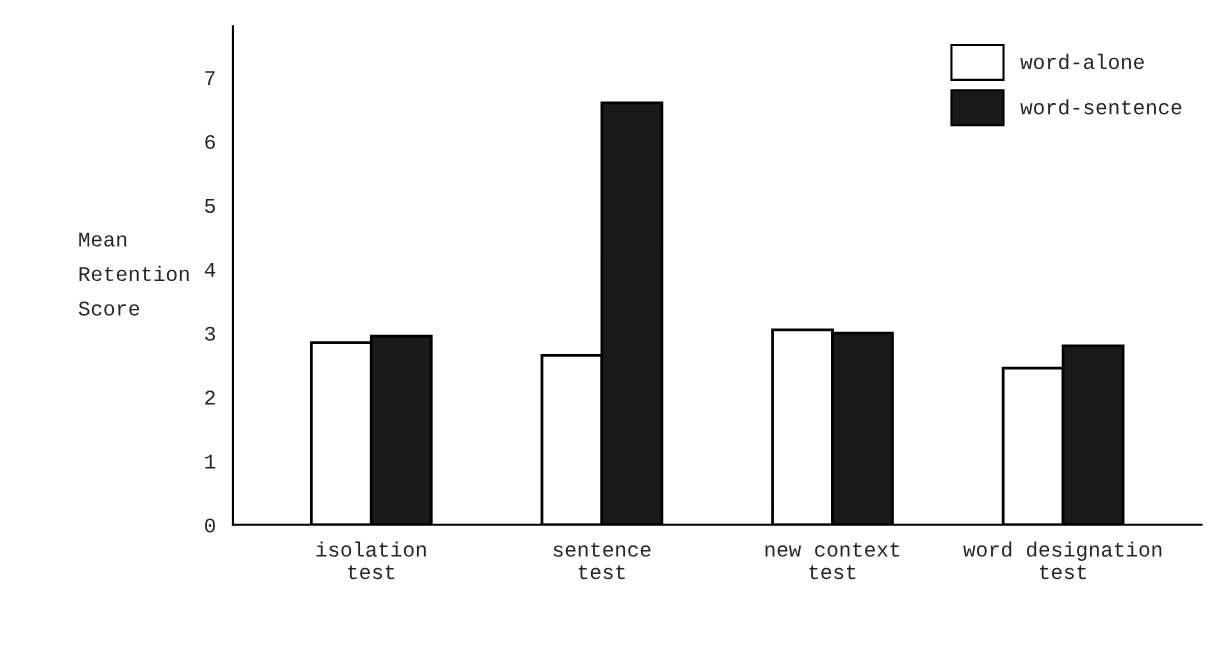  Describe the element at coordinates (1101, 107) in the screenshot. I see `legend-label: word-sentence` at that location.